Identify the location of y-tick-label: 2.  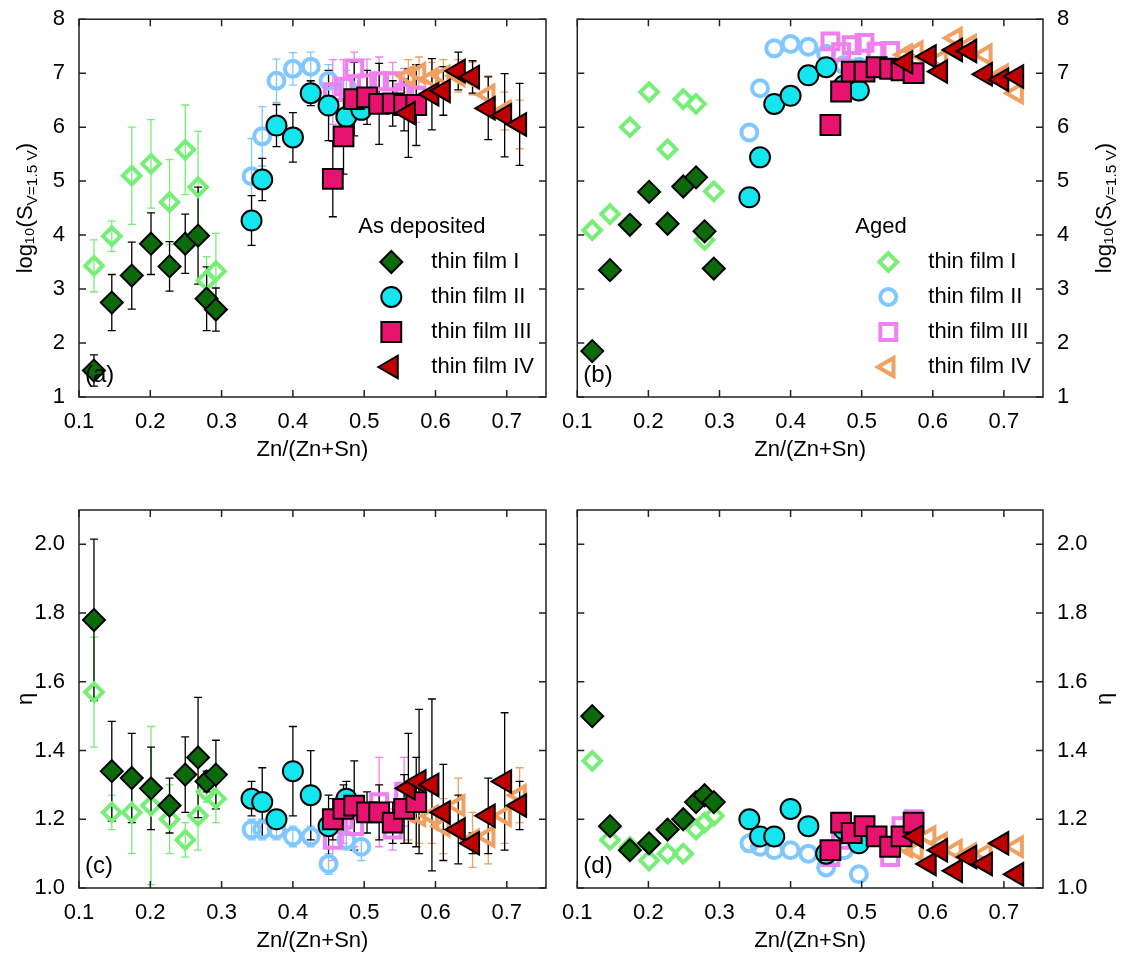
(58, 342).